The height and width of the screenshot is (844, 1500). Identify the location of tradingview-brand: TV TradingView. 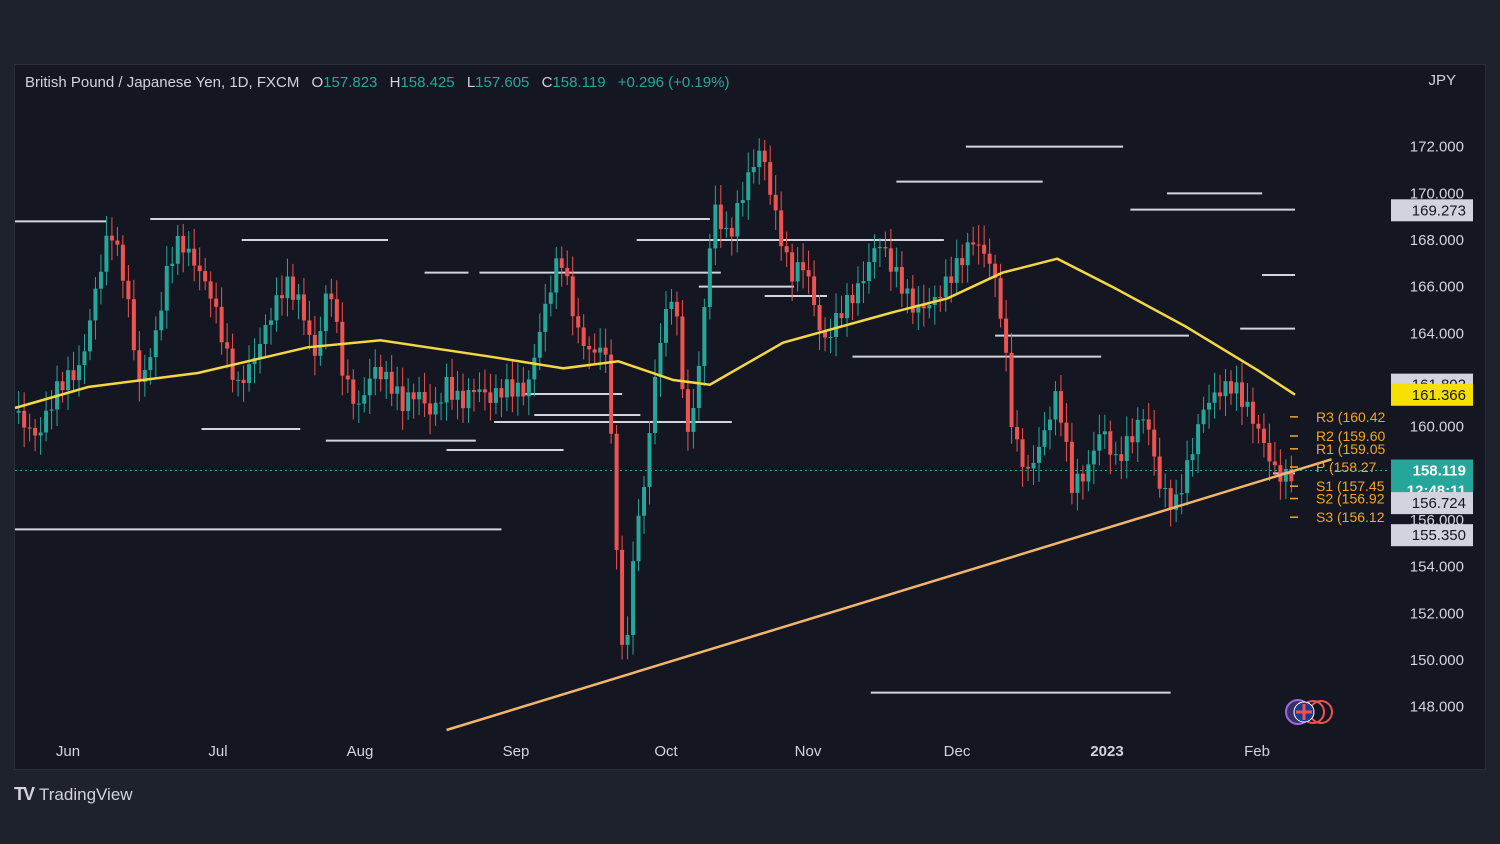
(73, 794).